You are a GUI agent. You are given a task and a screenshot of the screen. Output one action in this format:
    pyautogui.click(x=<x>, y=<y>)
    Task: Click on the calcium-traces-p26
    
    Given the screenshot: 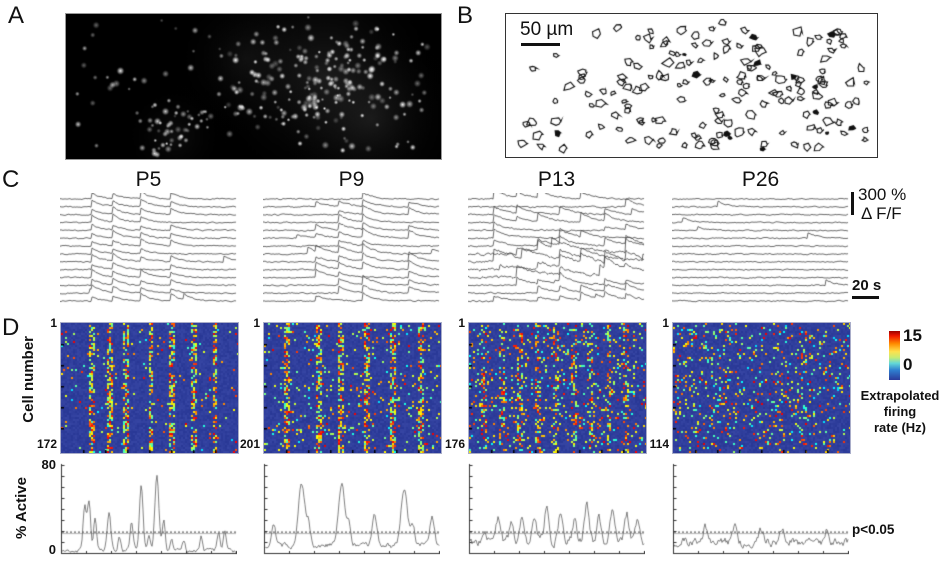 What is the action you would take?
    pyautogui.click(x=760, y=250)
    